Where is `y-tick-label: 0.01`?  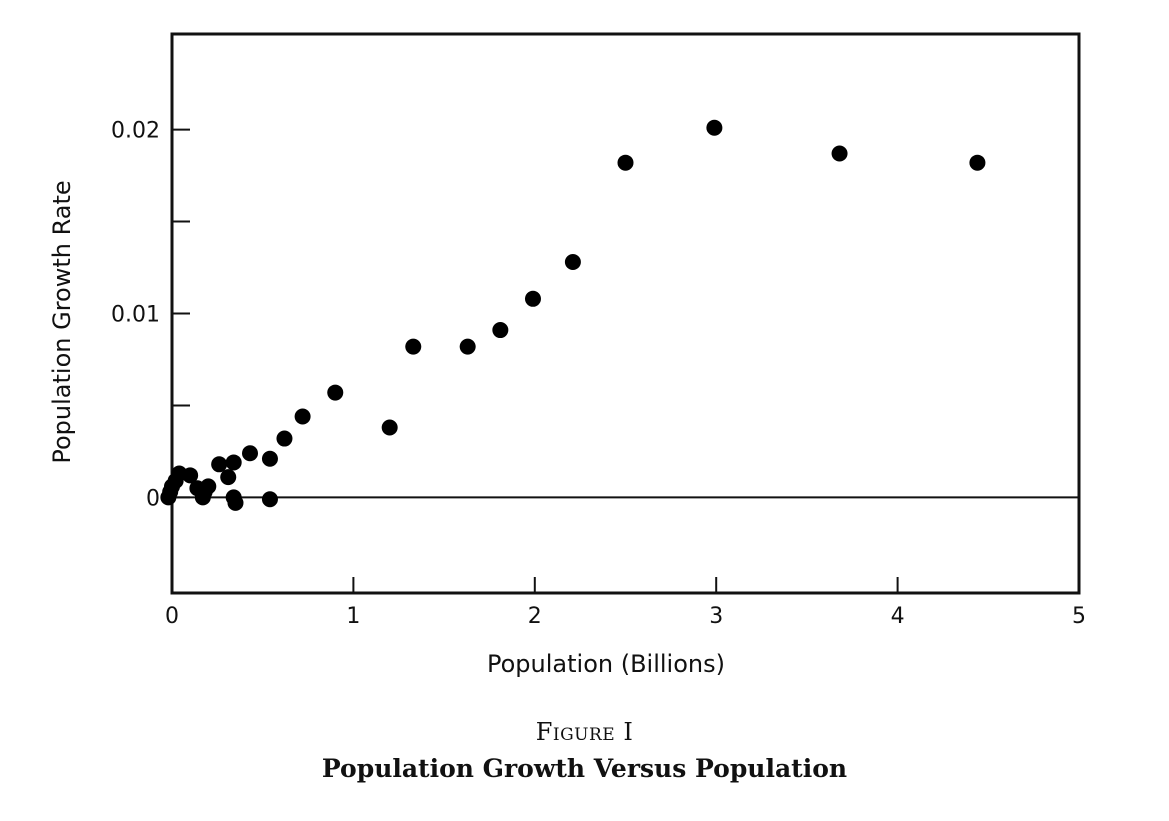 y-tick-label: 0.01 is located at coordinates (135, 315).